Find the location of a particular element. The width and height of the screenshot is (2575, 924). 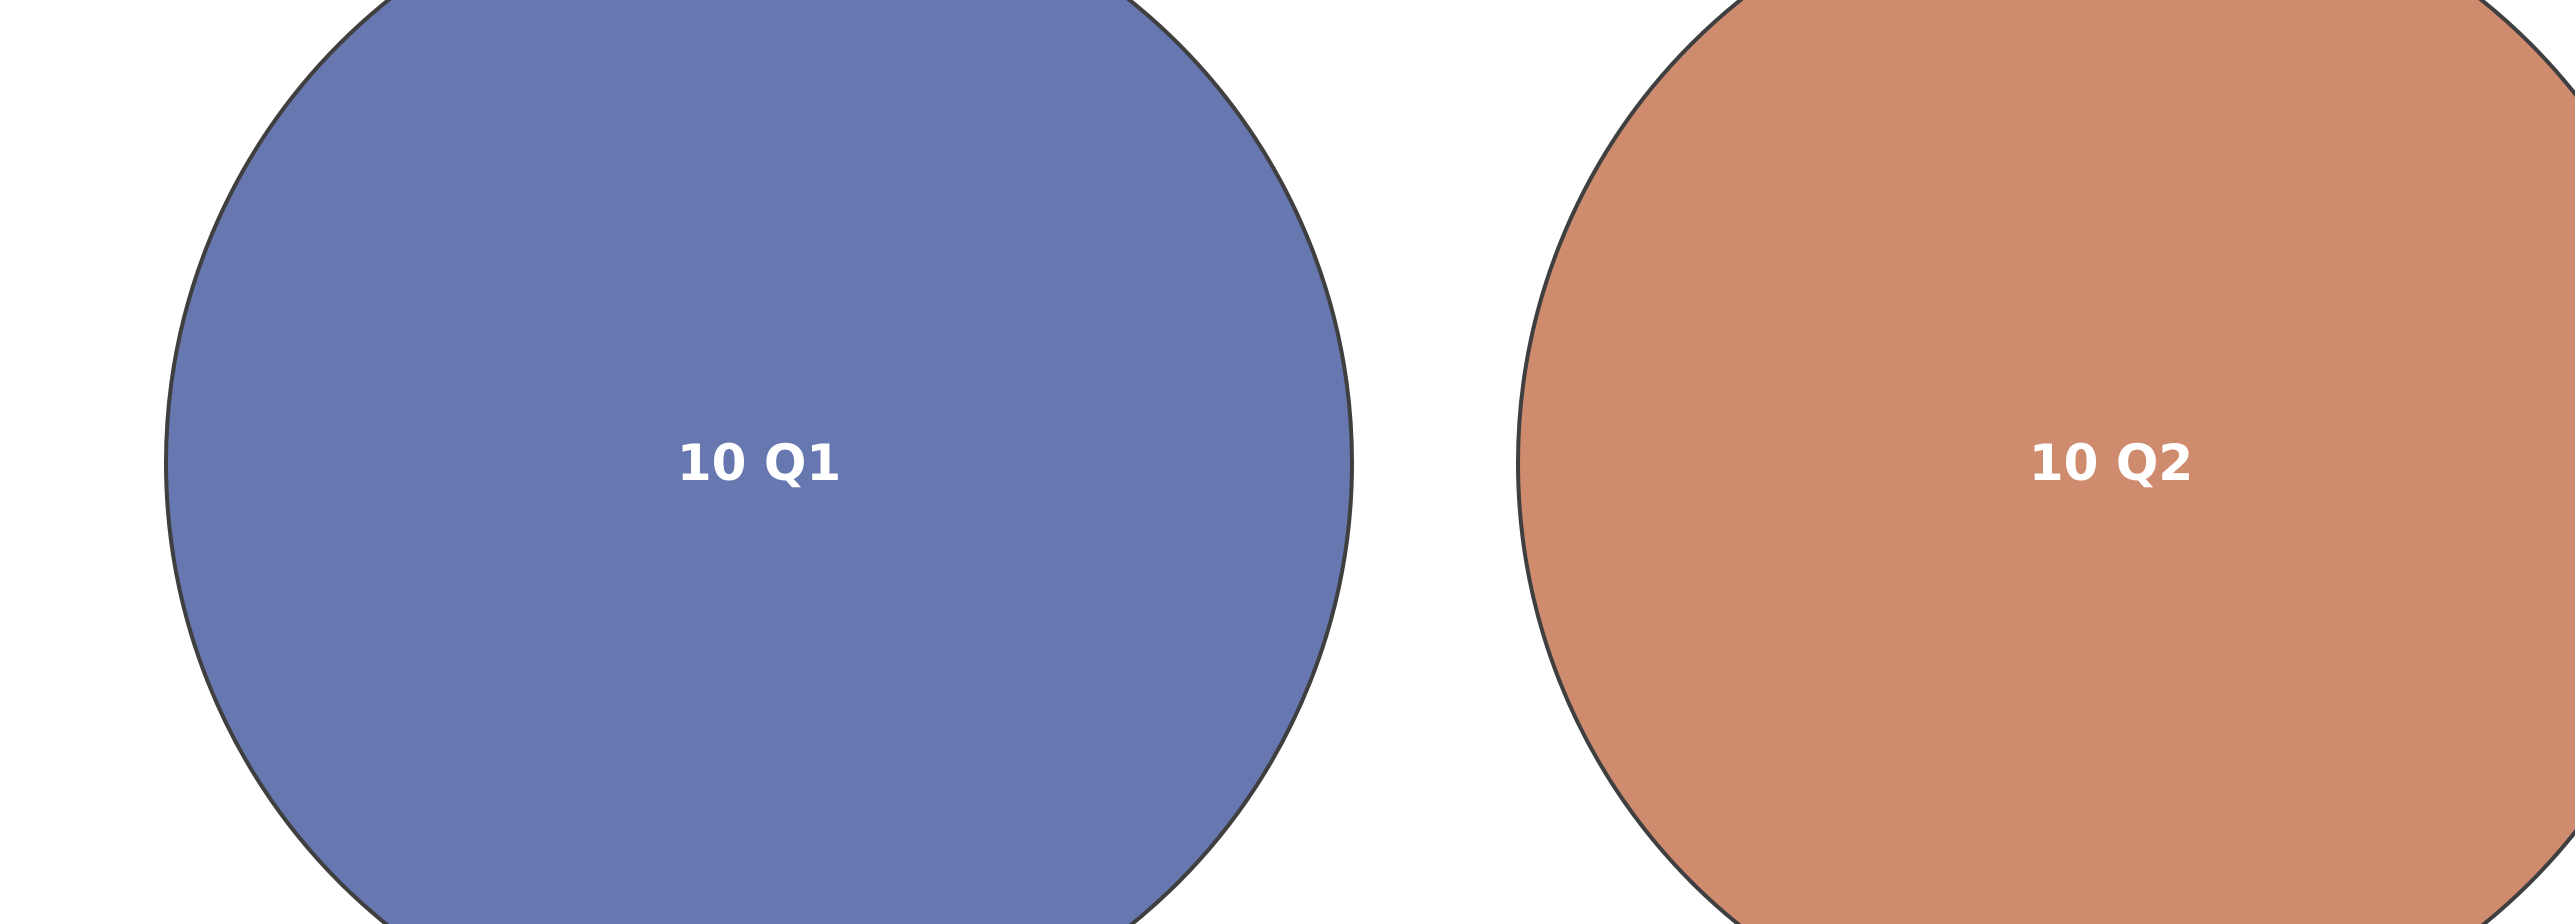

bubble-label-q1: 10 Q1 is located at coordinates (759, 463).